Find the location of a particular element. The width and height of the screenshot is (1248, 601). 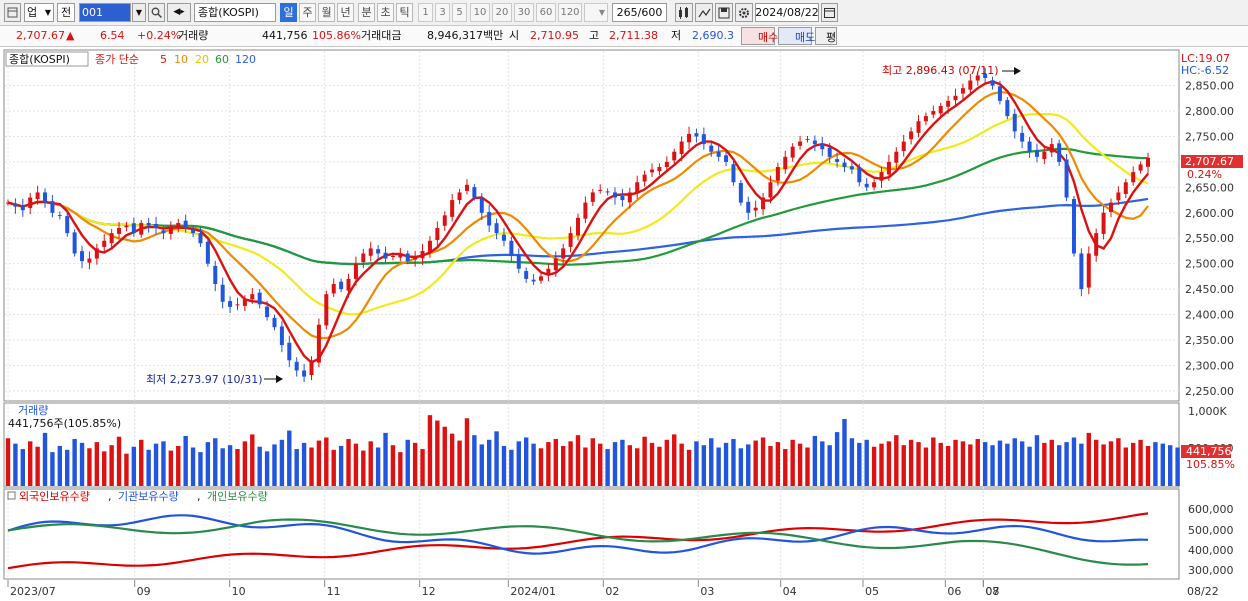

date-input: 2024/08/22 is located at coordinates (787, 12).